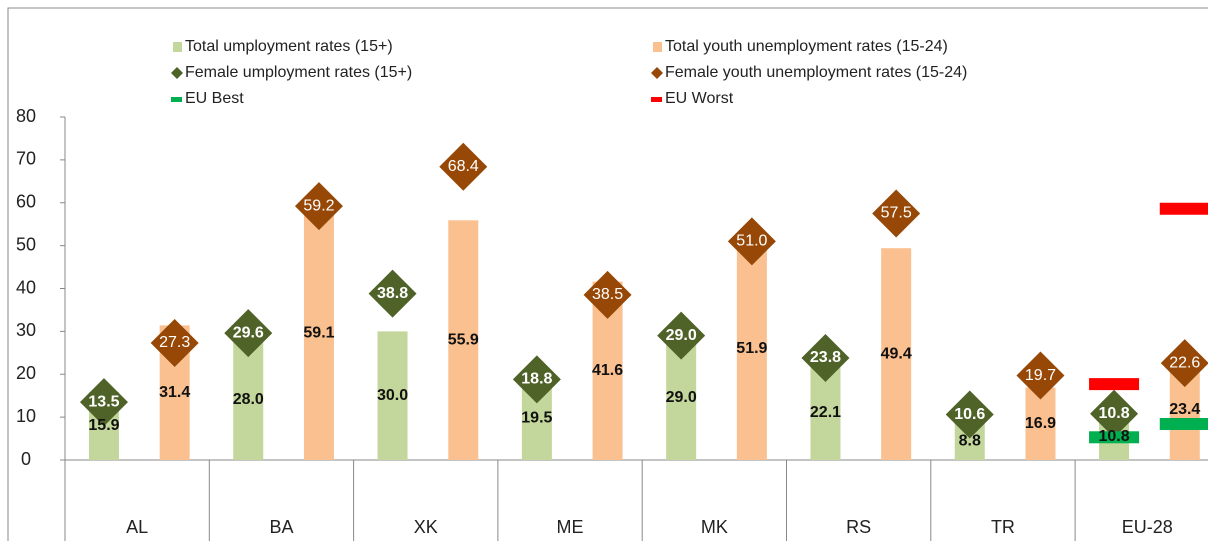 The width and height of the screenshot is (1208, 541). I want to click on data-label: 19.7, so click(1040, 375).